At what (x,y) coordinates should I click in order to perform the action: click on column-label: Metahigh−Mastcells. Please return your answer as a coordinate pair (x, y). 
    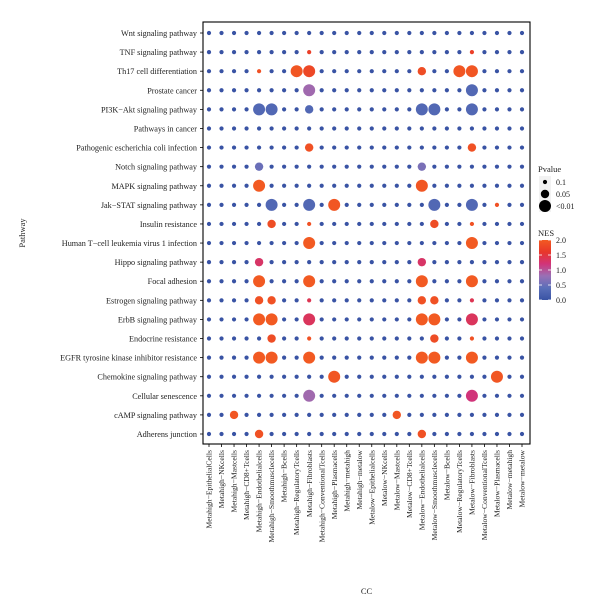
    Looking at the image, I should click on (234, 481).